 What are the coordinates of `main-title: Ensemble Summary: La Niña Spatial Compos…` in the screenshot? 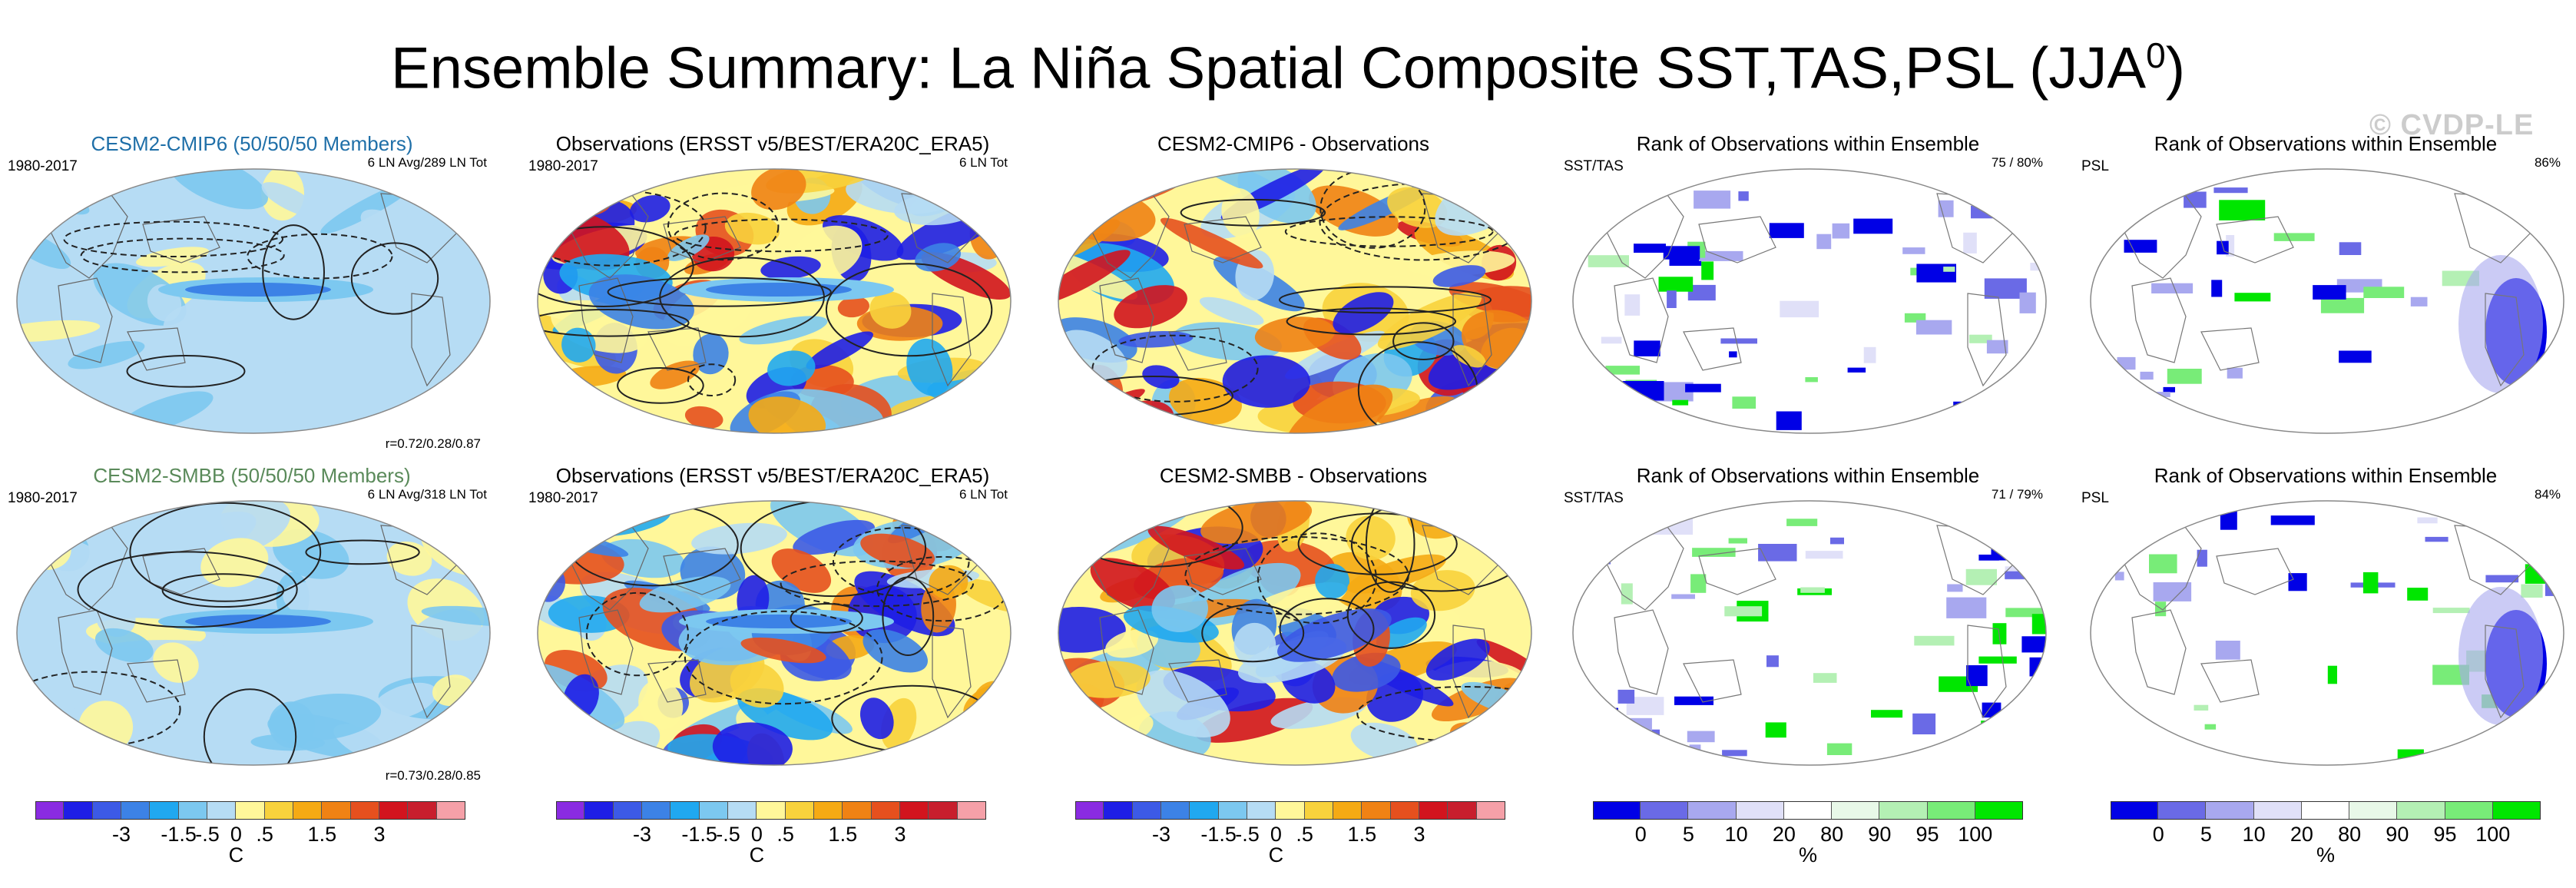 It's located at (1288, 62).